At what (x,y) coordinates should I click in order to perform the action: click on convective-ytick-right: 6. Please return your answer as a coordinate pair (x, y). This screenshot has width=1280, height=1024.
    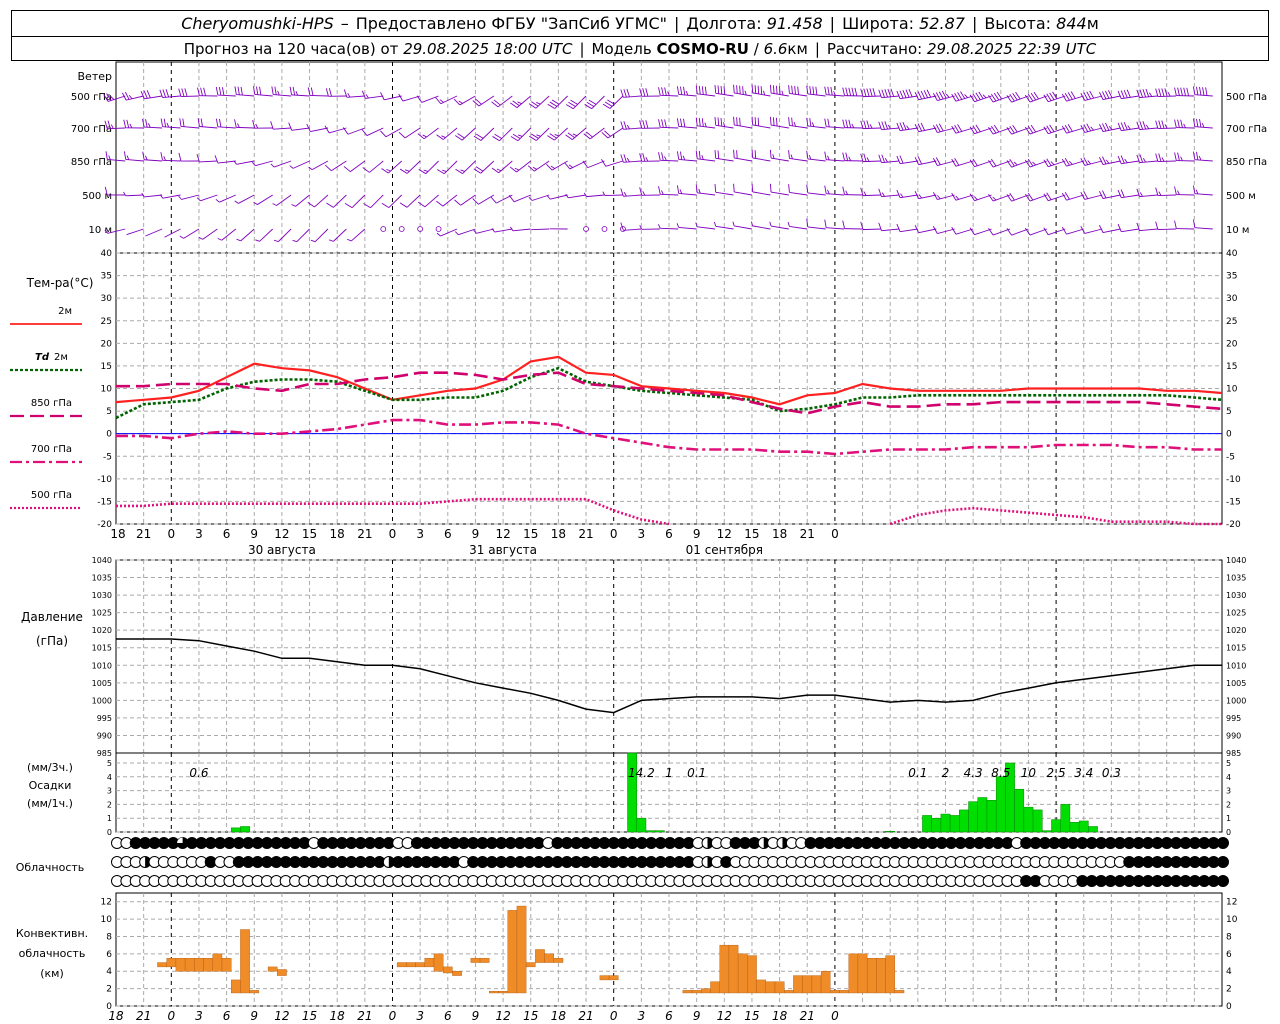
    Looking at the image, I should click on (1229, 955).